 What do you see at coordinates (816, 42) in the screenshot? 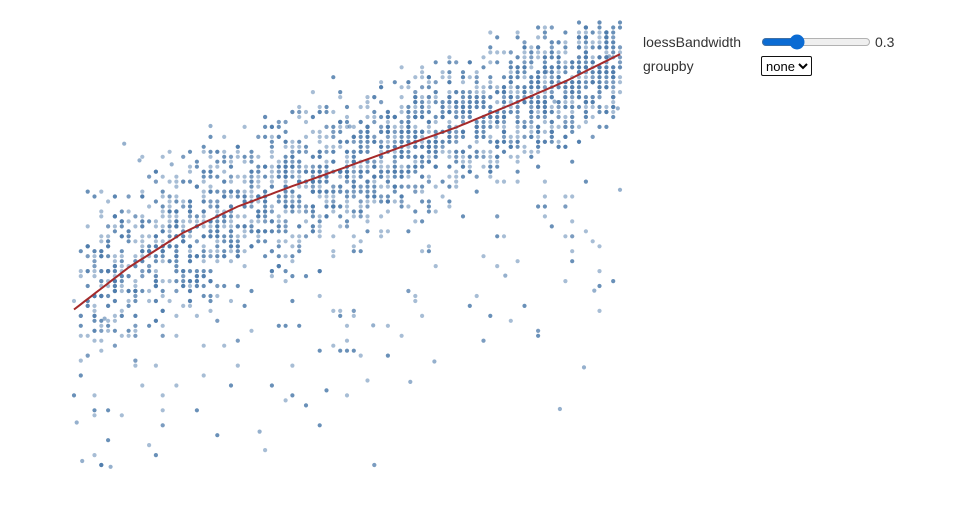
I see `bandwidth-slider` at bounding box center [816, 42].